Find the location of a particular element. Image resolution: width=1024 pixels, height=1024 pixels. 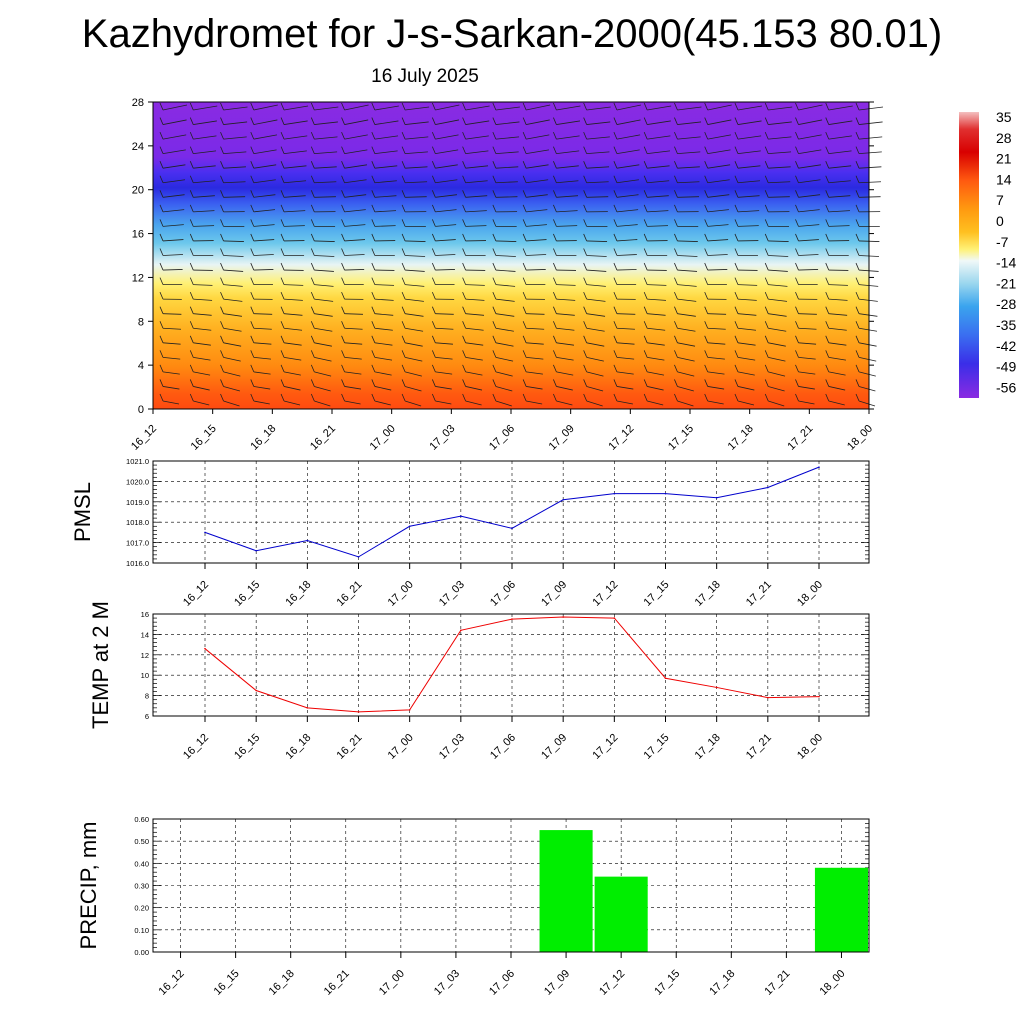

heatmap-x-tick-label: 17_15 is located at coordinates (681, 438).